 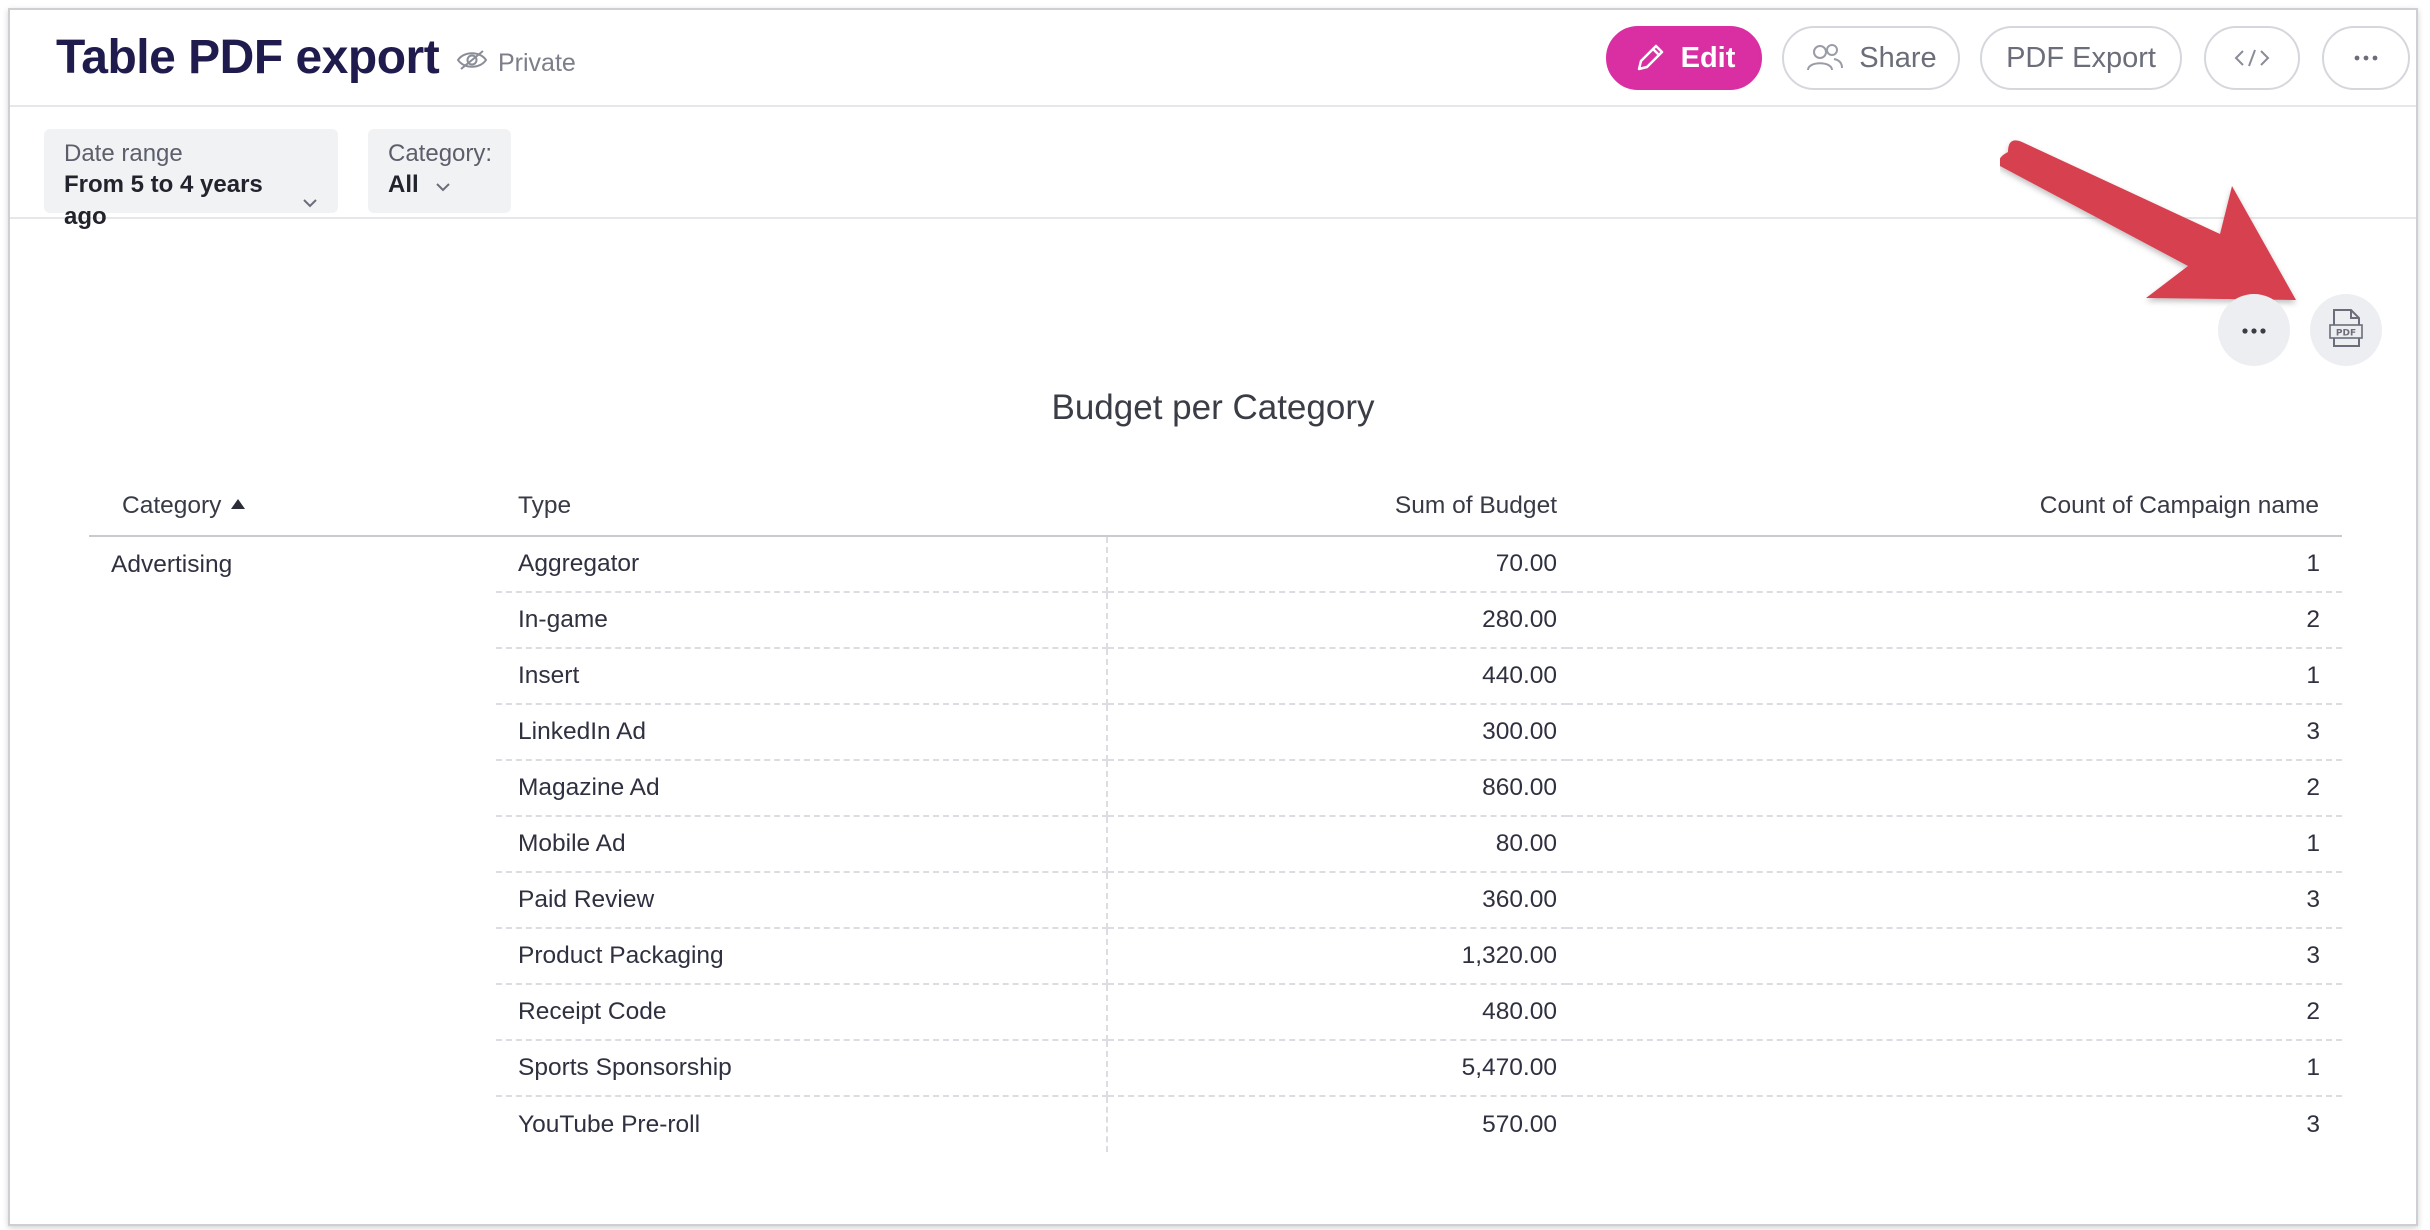 What do you see at coordinates (472, 63) in the screenshot?
I see `eye-slash-icon` at bounding box center [472, 63].